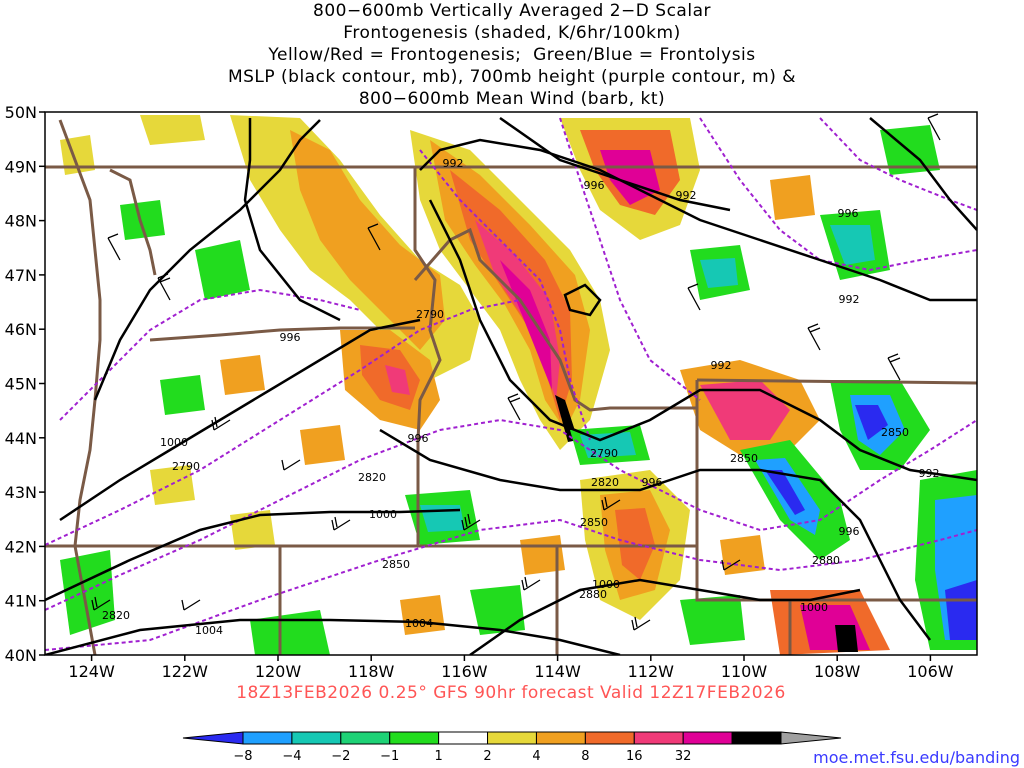 The height and width of the screenshot is (768, 1024). Describe the element at coordinates (837, 671) in the screenshot. I see `lon-tick-label: 108W` at that location.